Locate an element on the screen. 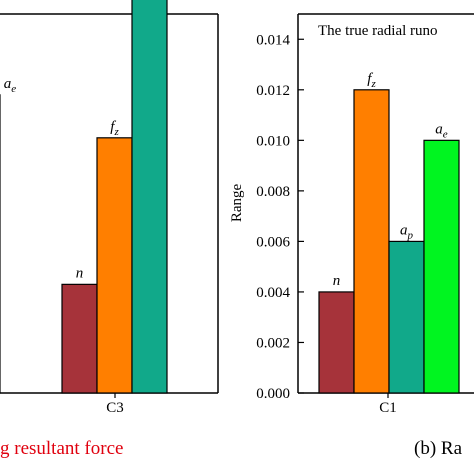 Image resolution: width=474 pixels, height=474 pixels. panel-b-y-tick-label: 0.006 is located at coordinates (273, 242).